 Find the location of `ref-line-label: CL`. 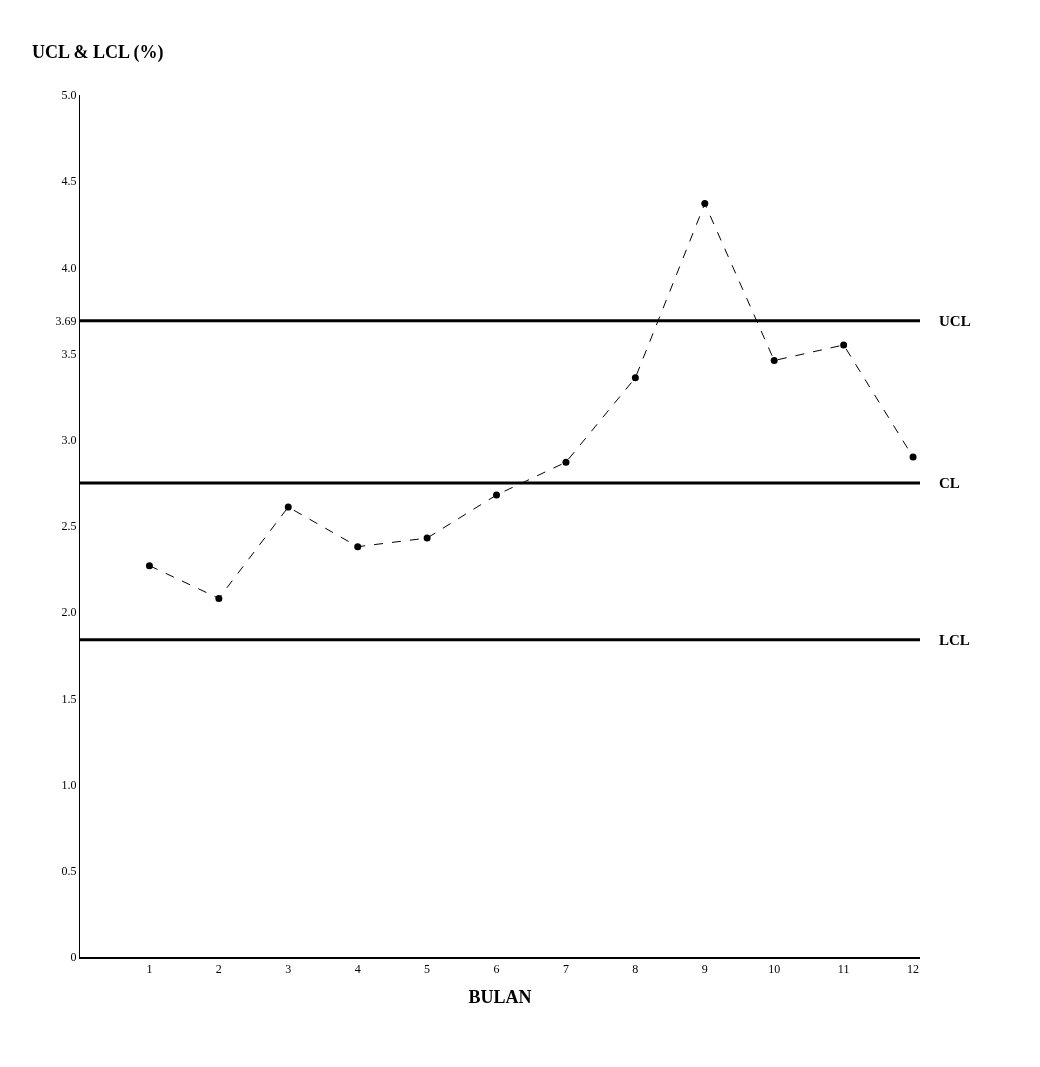

ref-line-label: CL is located at coordinates (949, 483).